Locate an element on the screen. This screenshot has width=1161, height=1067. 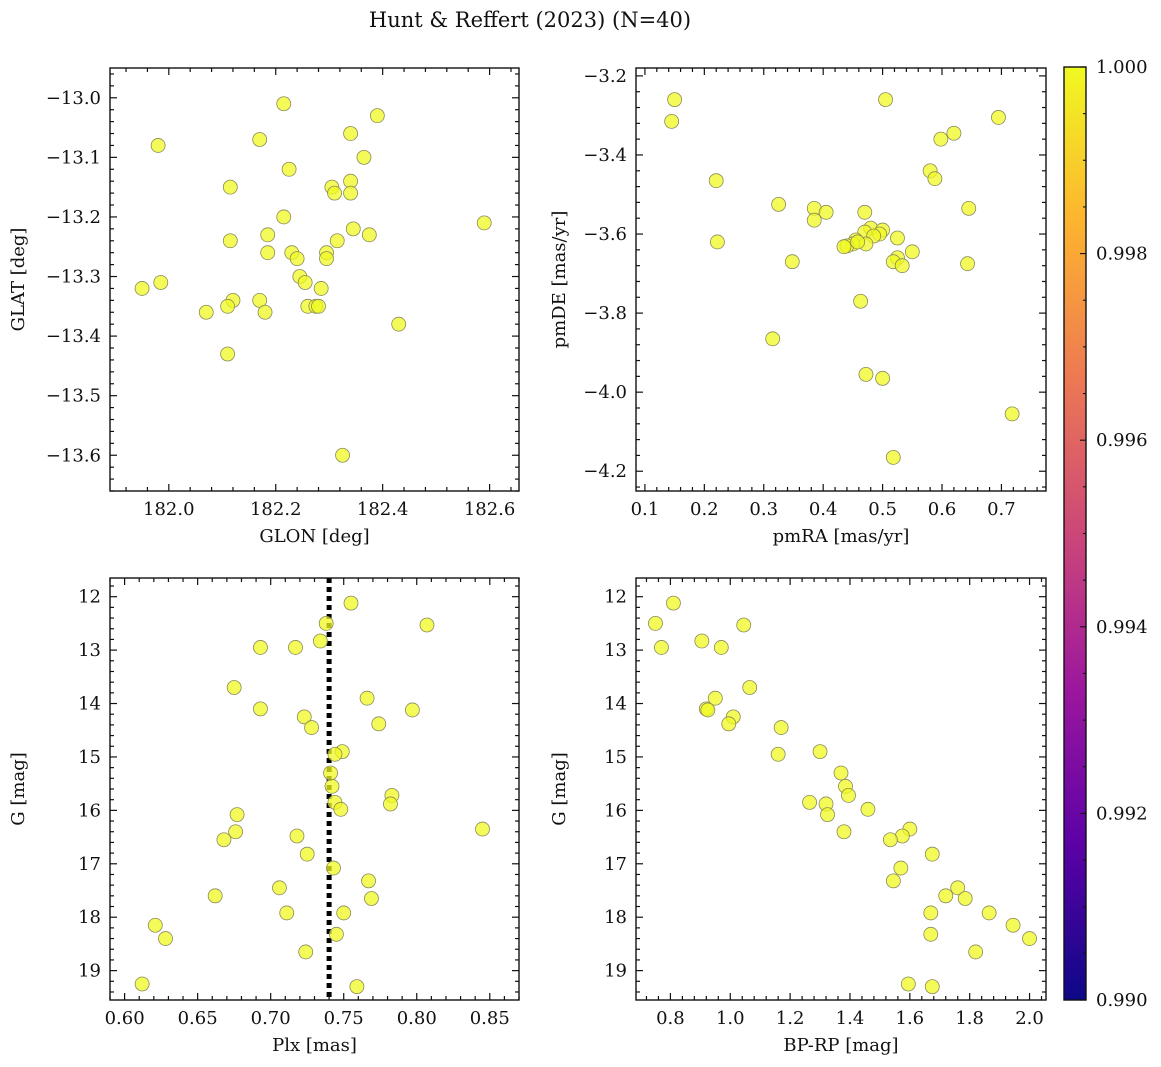
x-axis-label: BP-RP [mag] is located at coordinates (840, 1045).